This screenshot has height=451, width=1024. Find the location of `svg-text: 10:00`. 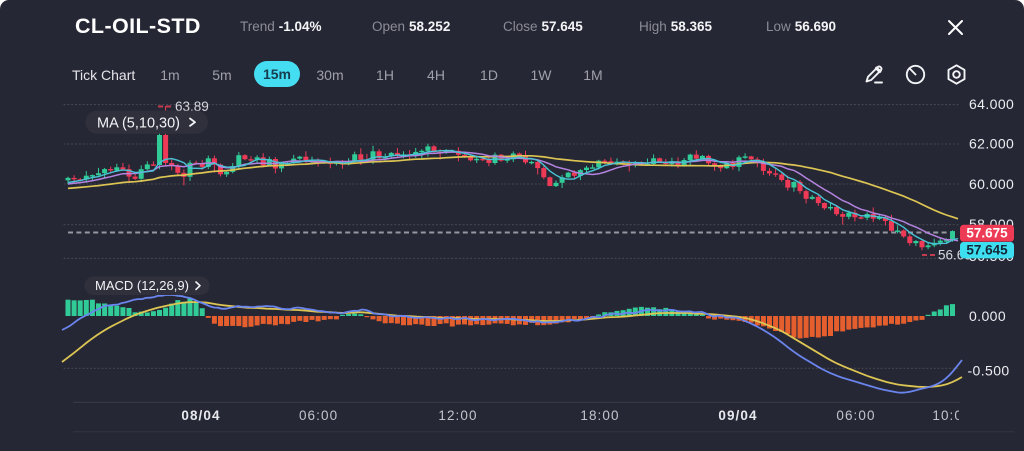

svg-text: 10:00 is located at coordinates (951, 415).